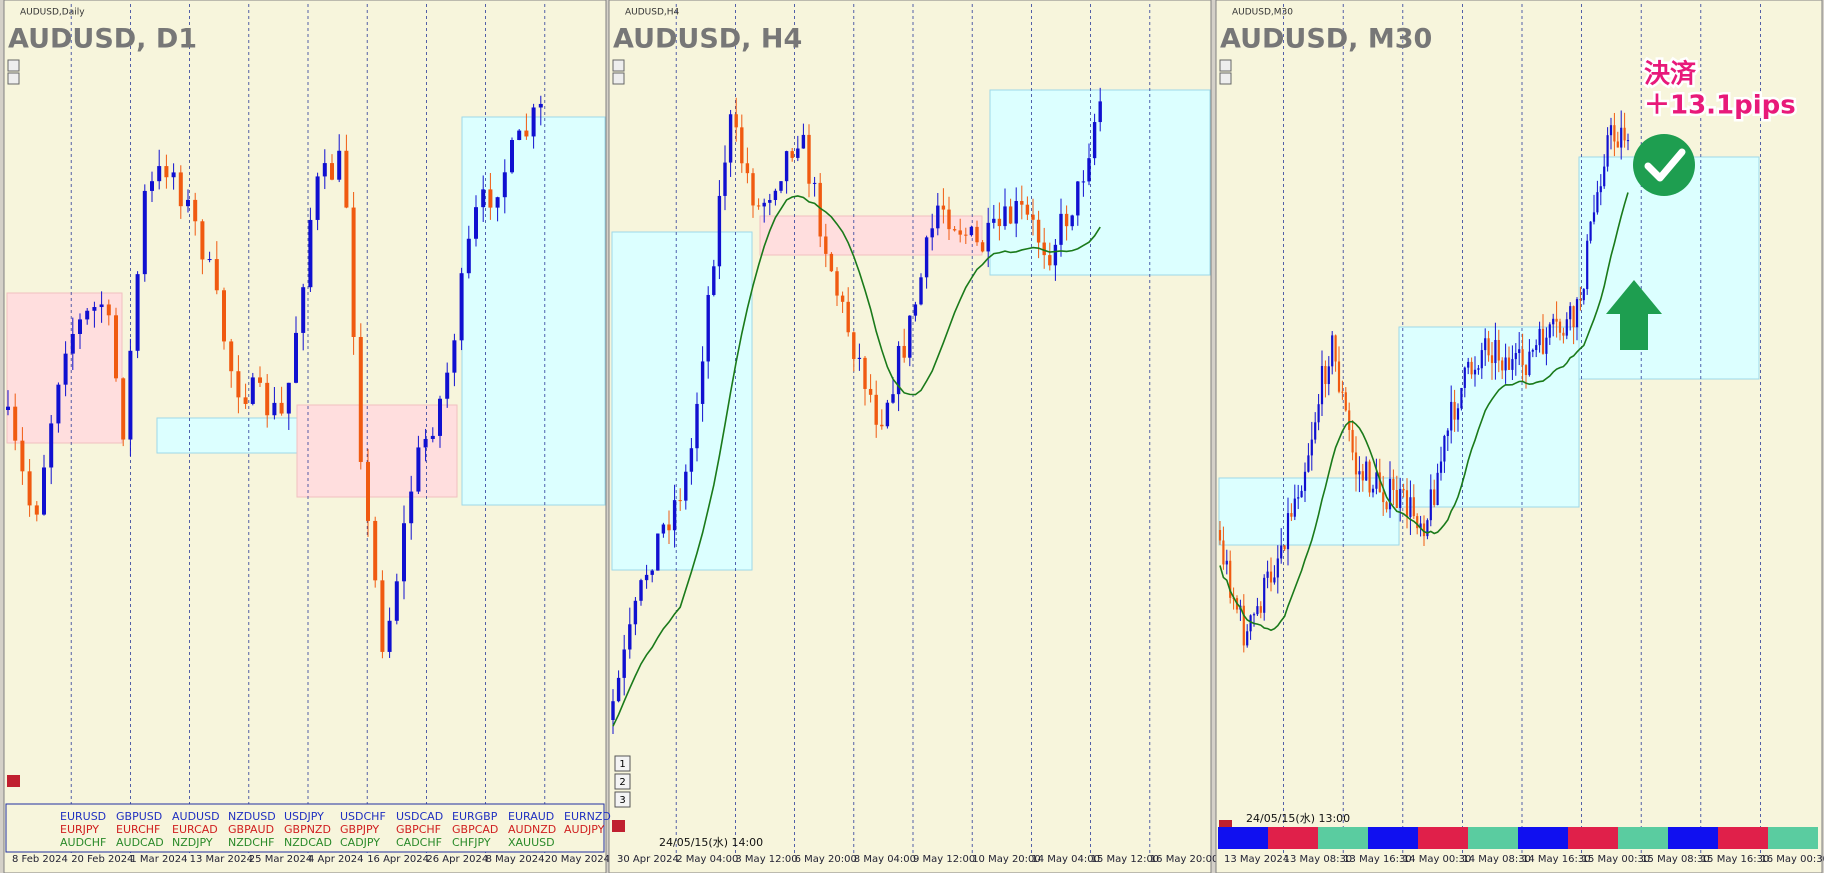 The image size is (1824, 873). Describe the element at coordinates (192, 842) in the screenshot. I see `symbol-link: NZDJPY` at that location.